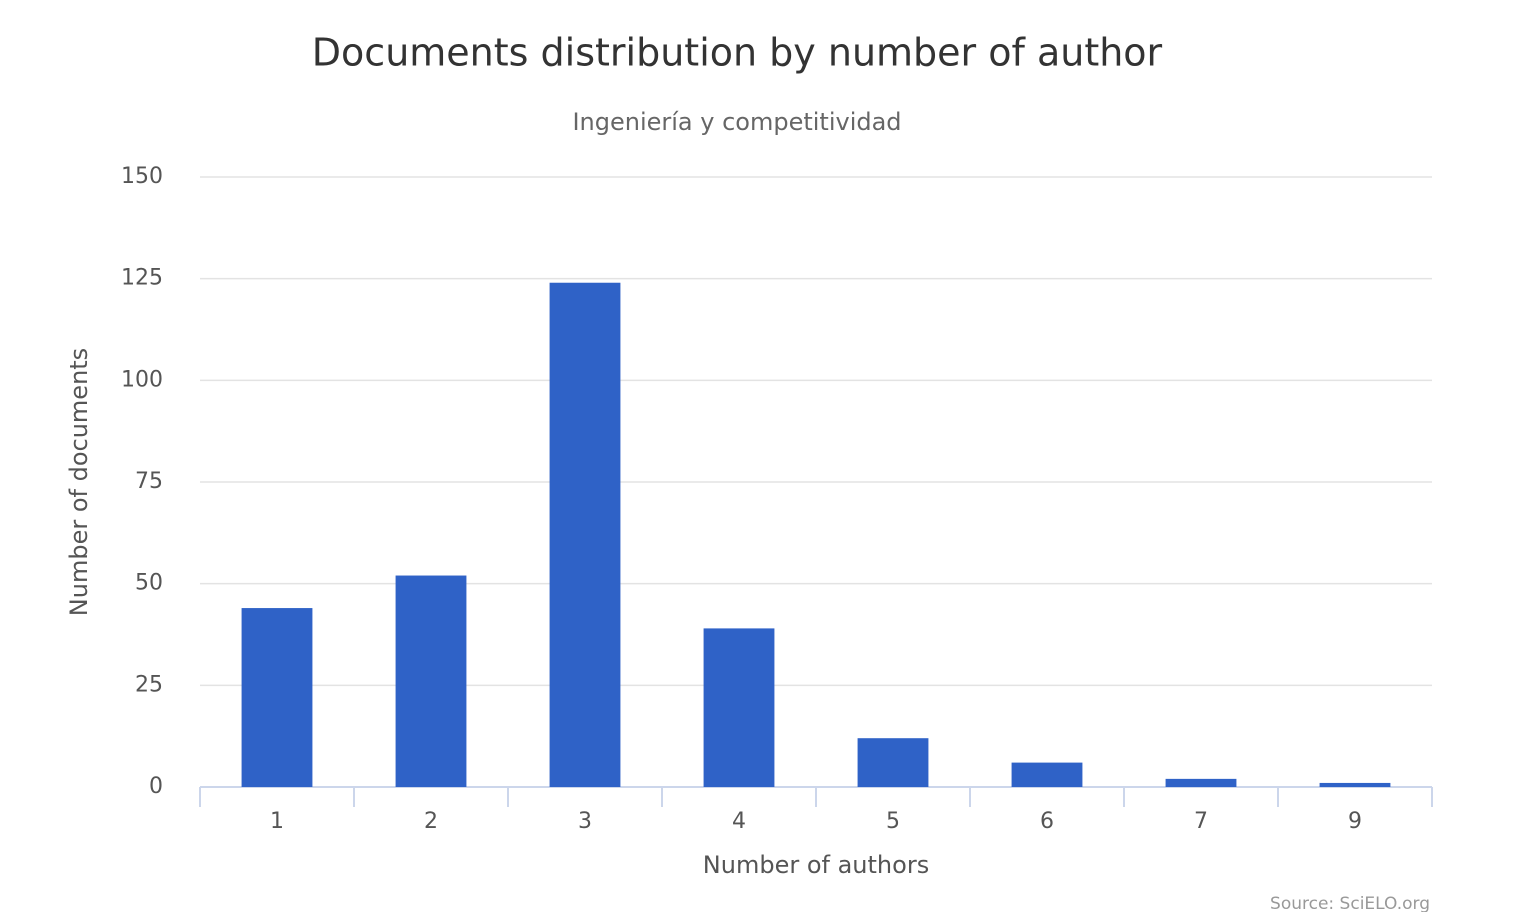 This screenshot has height=912, width=1518. What do you see at coordinates (156, 786) in the screenshot?
I see `y-tick-label: 0` at bounding box center [156, 786].